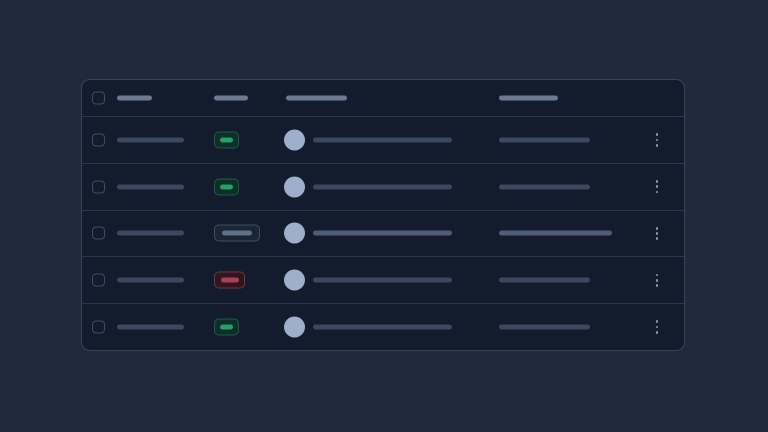 Image resolution: width=768 pixels, height=432 pixels. What do you see at coordinates (98, 98) in the screenshot?
I see `select-all-checkbox` at bounding box center [98, 98].